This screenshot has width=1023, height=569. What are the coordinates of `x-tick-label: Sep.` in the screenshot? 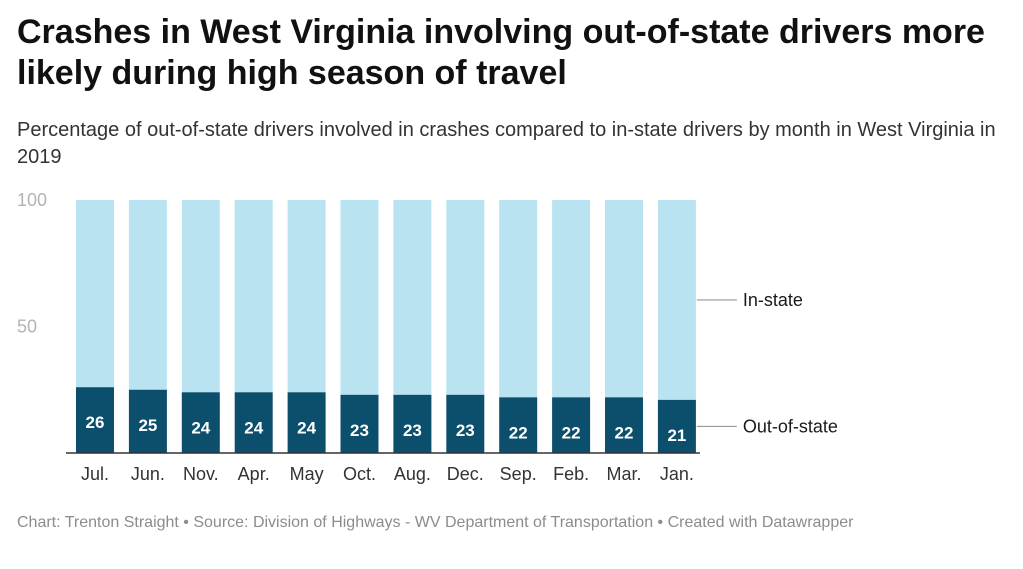 It's located at (518, 474).